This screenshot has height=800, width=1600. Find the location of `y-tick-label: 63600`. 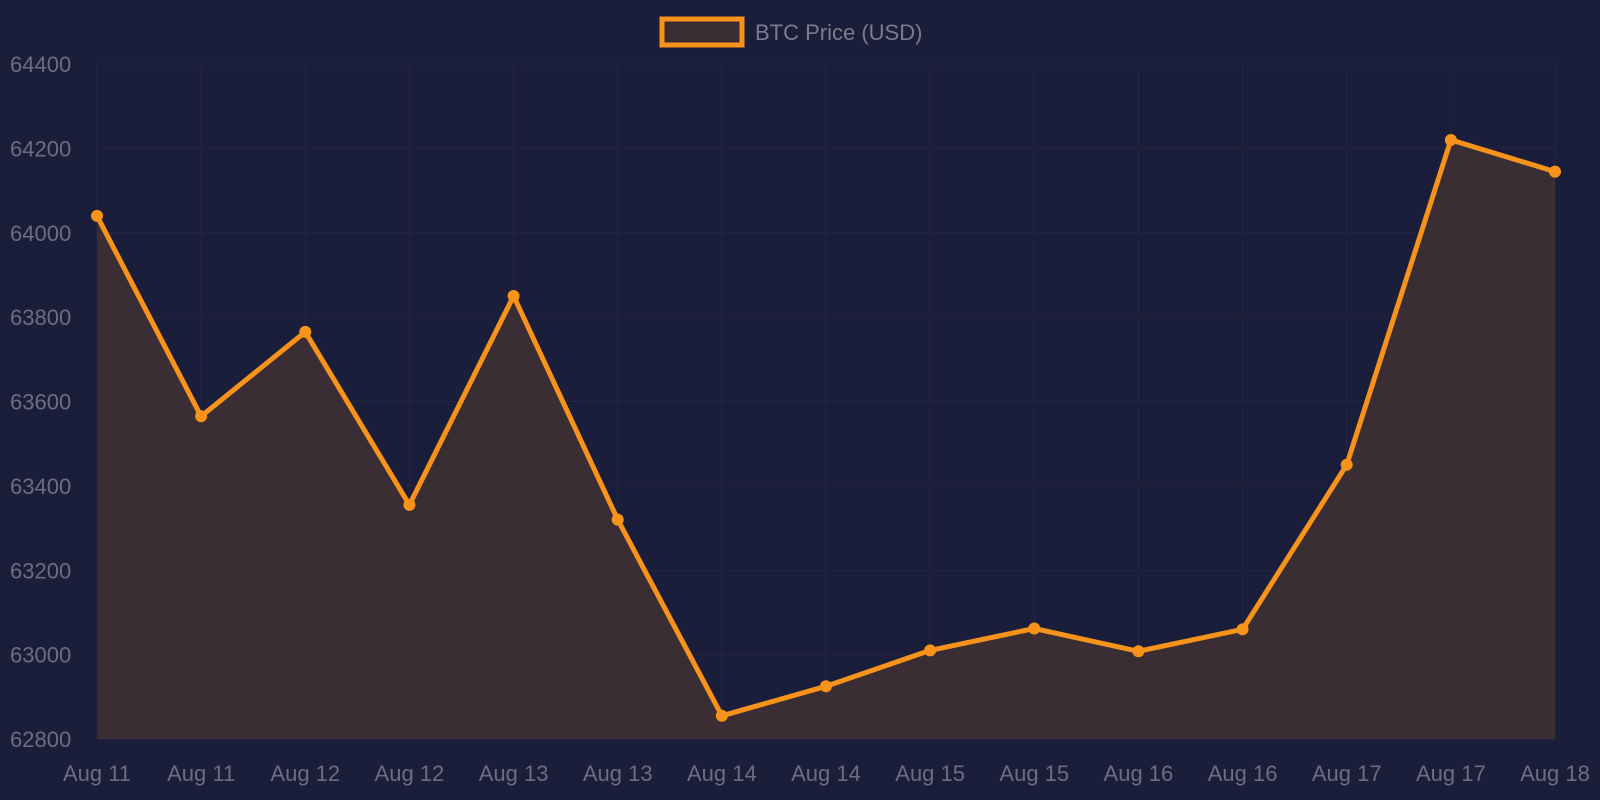

y-tick-label: 63600 is located at coordinates (40, 402).